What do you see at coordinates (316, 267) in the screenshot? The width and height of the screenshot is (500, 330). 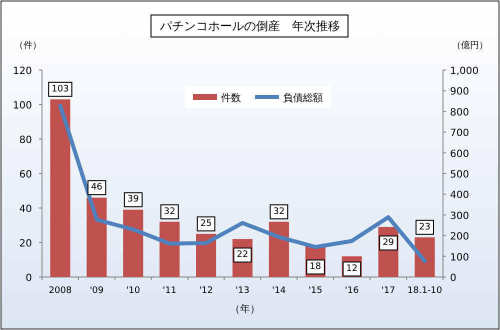 I see `data-label: 18` at bounding box center [316, 267].